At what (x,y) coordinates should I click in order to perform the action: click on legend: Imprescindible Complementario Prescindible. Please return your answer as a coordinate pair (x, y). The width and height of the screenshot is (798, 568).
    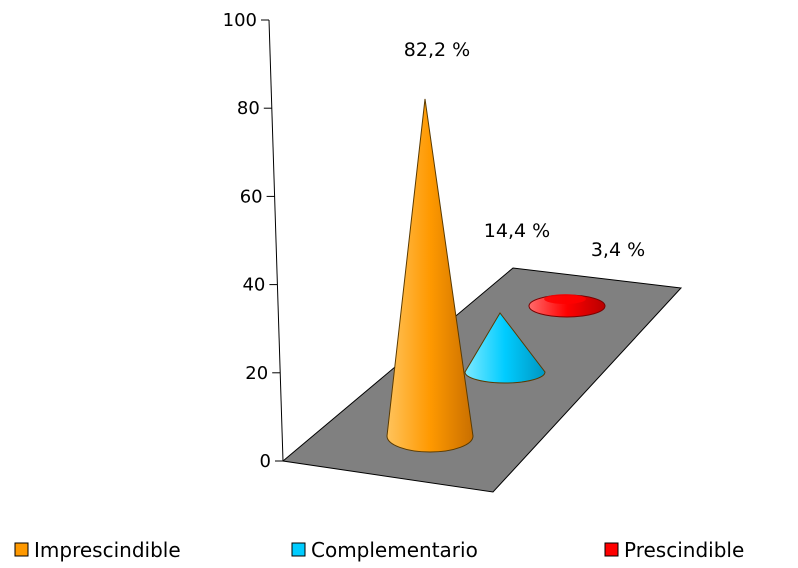
    Looking at the image, I should click on (379, 550).